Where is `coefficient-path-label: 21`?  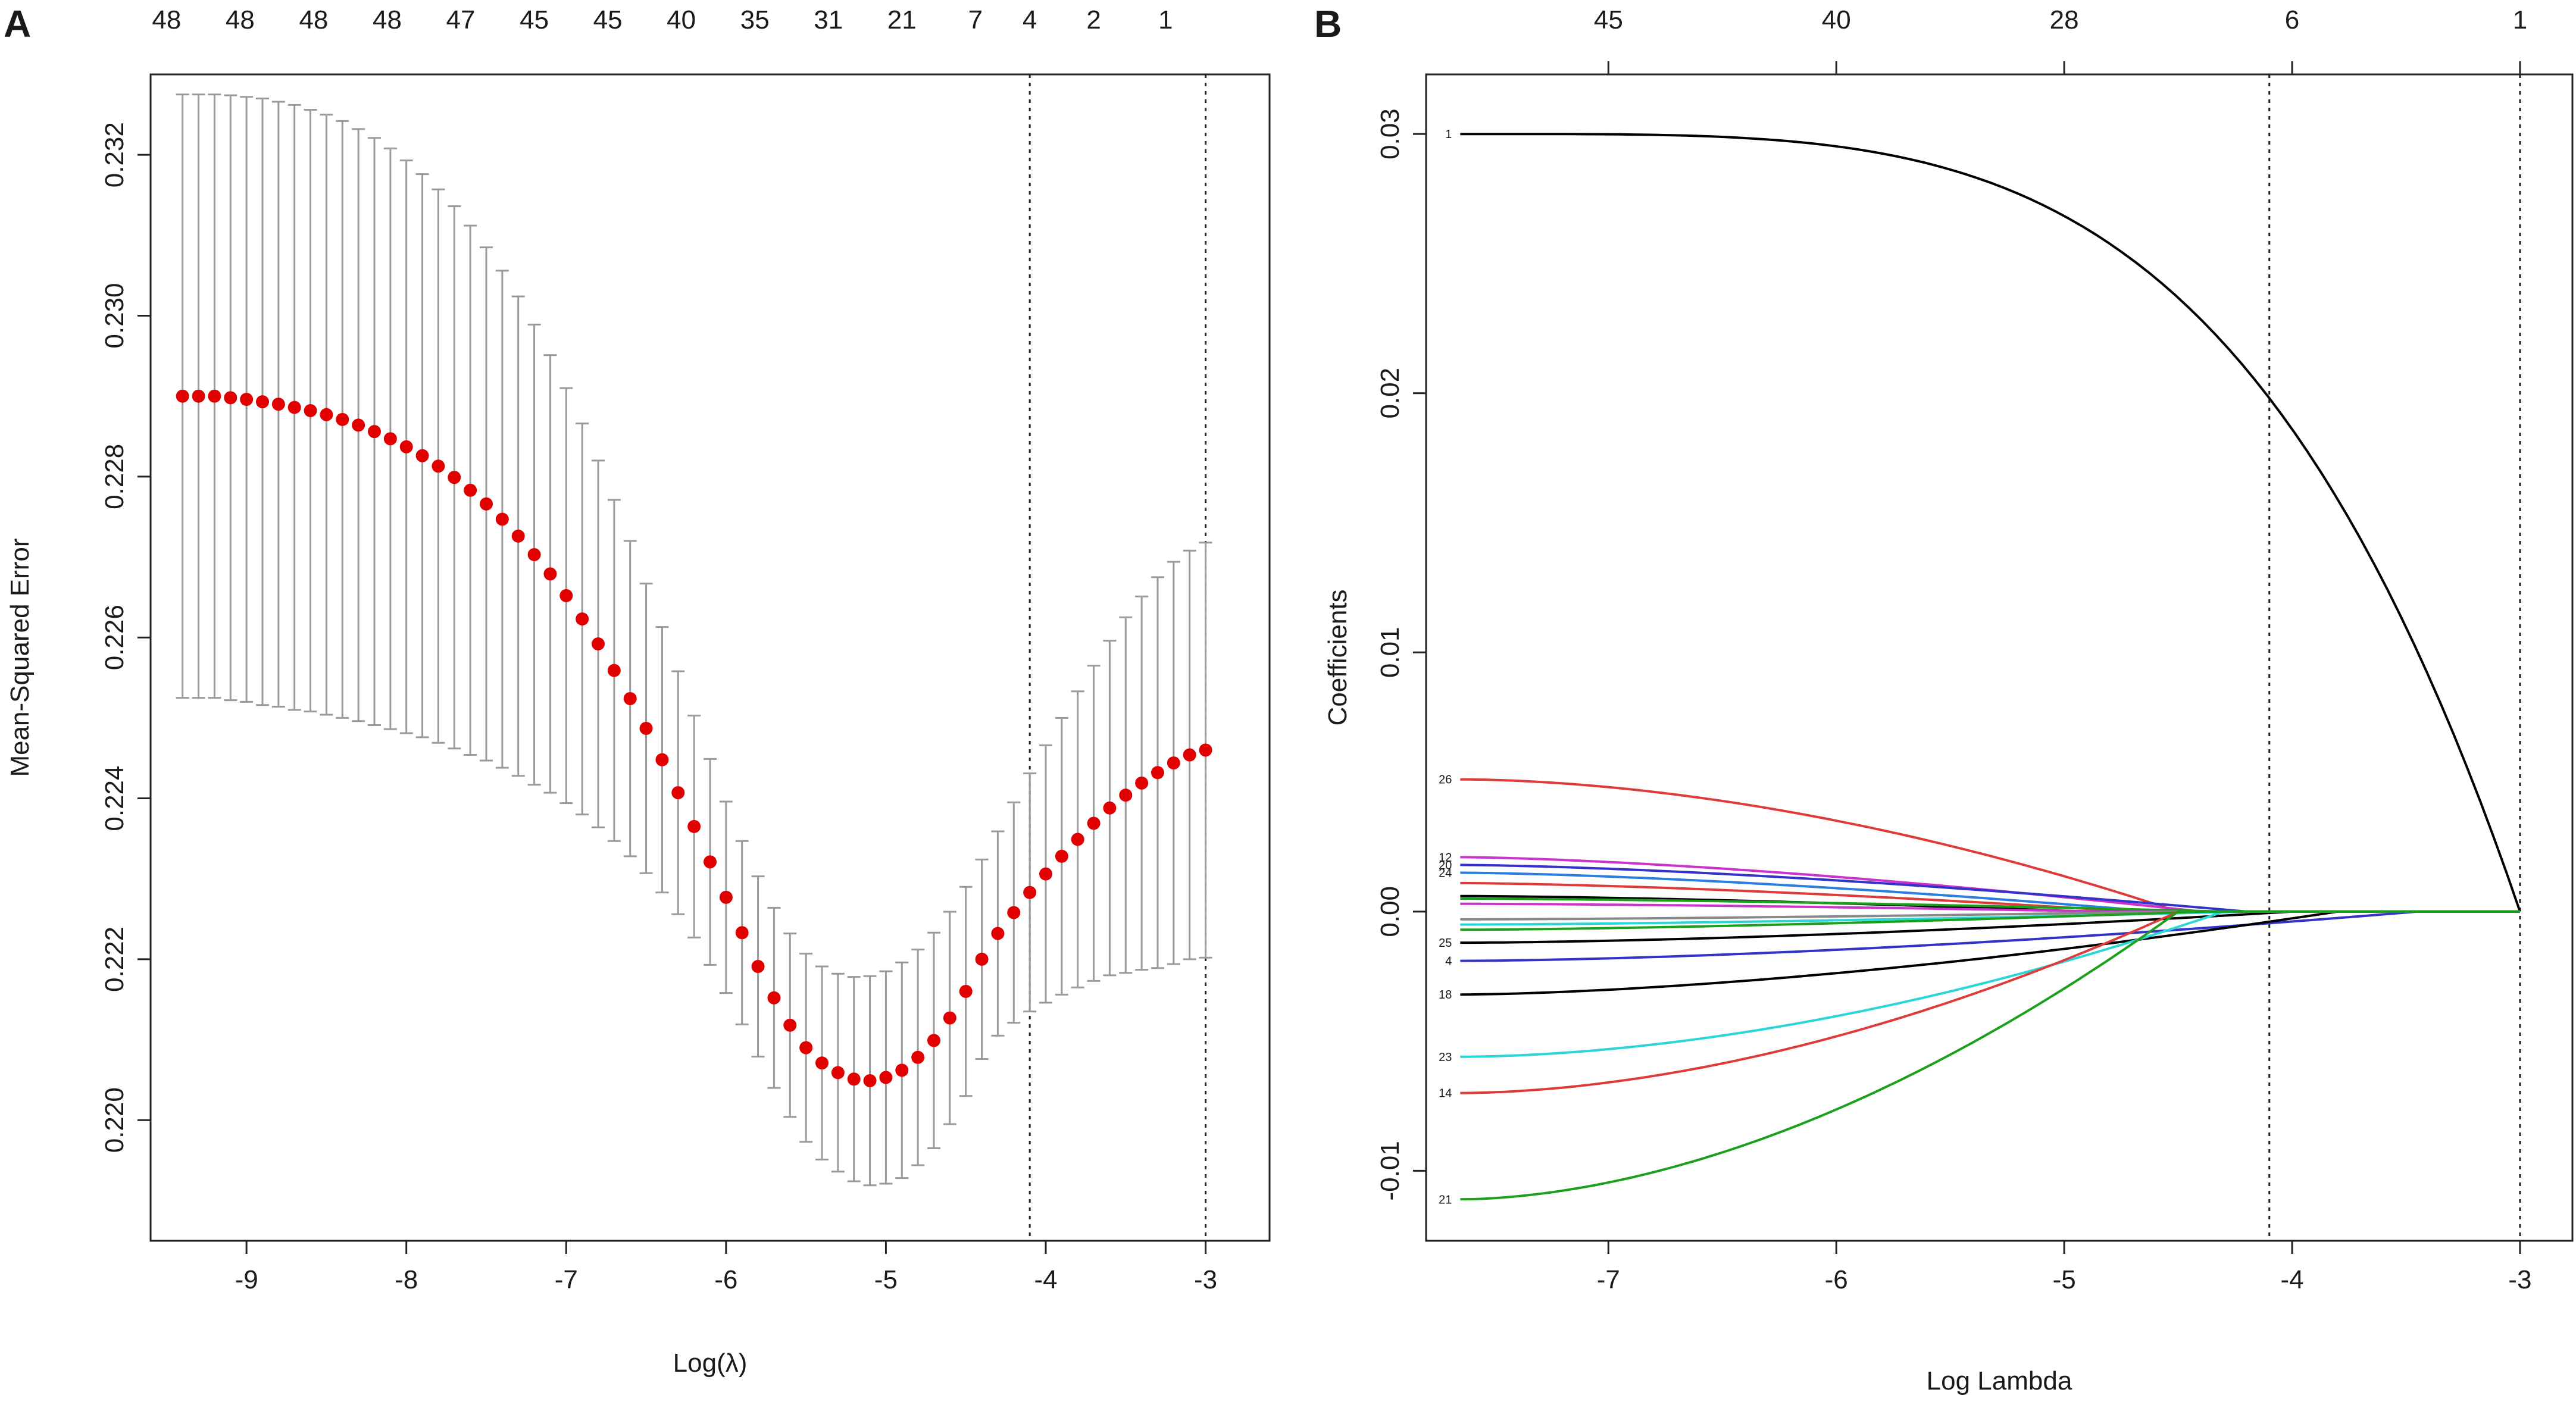 coefficient-path-label: 21 is located at coordinates (1445, 1199).